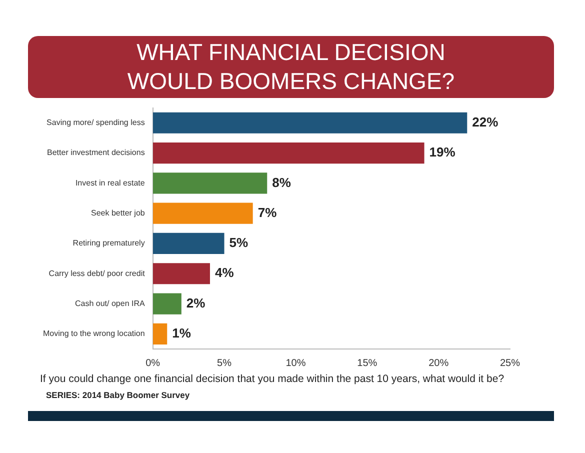 The height and width of the screenshot is (453, 585). I want to click on data-label: 2%, so click(196, 302).